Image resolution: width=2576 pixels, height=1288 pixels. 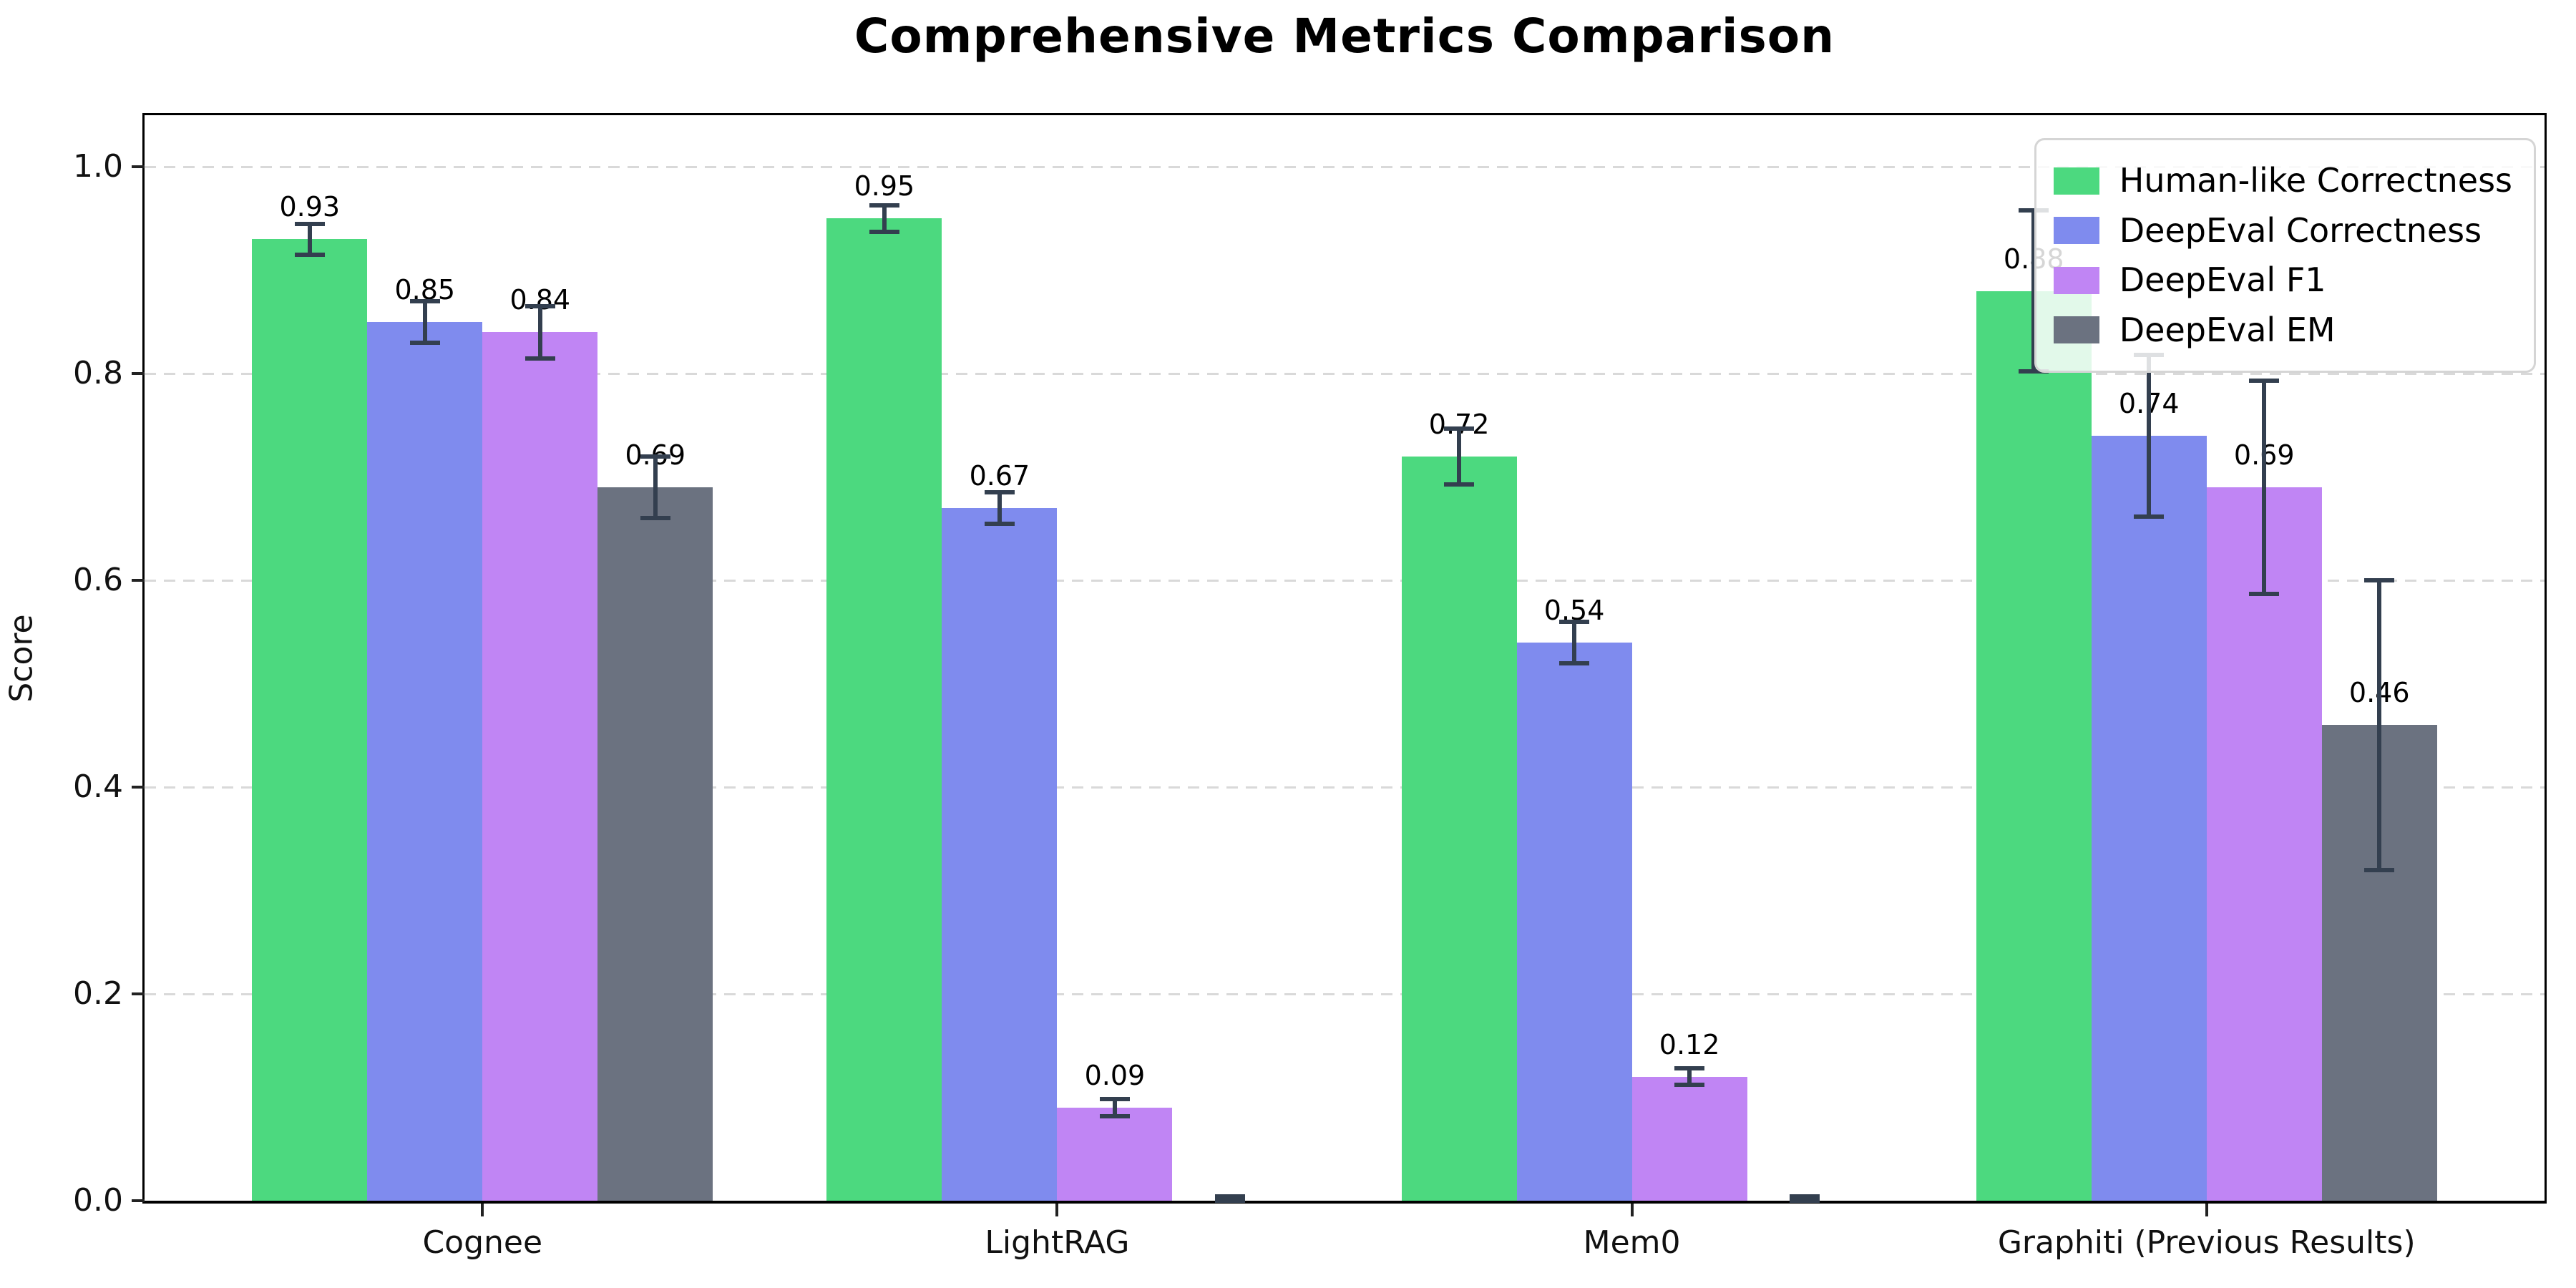 I want to click on bar-value-label: 0.67, so click(x=999, y=476).